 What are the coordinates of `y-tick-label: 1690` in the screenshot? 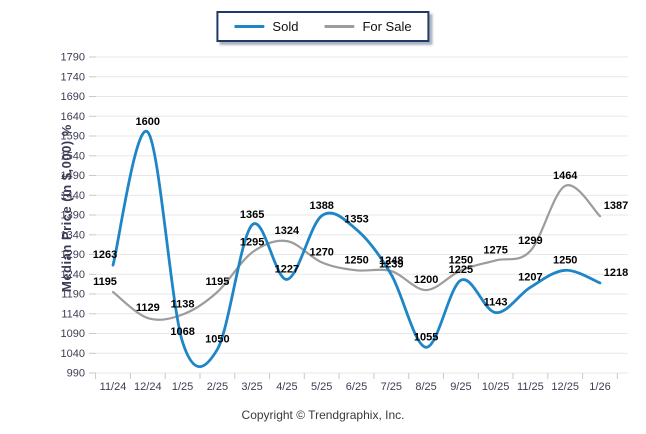 It's located at (73, 97).